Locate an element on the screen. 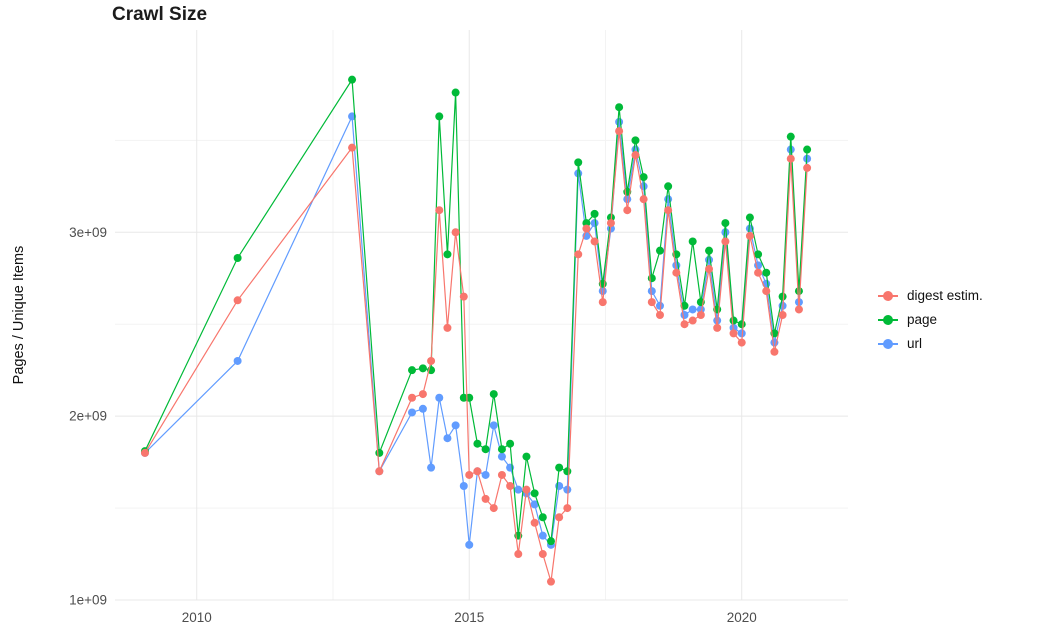 The image size is (1059, 639). x-tick-label: 2020 is located at coordinates (742, 617).